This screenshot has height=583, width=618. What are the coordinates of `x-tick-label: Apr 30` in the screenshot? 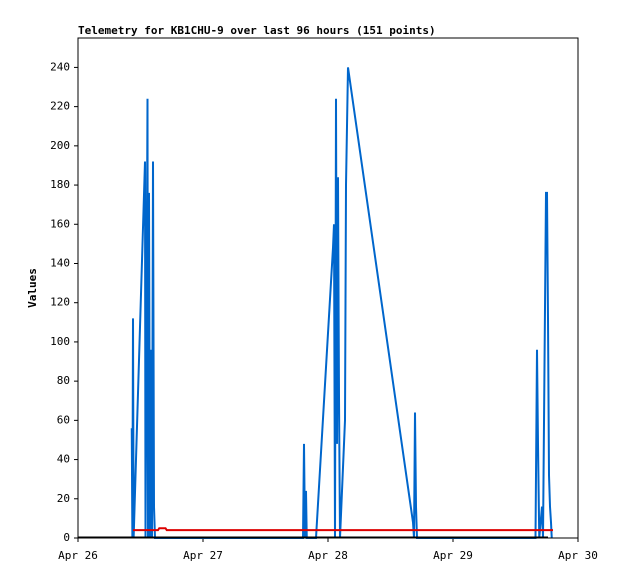 It's located at (578, 555).